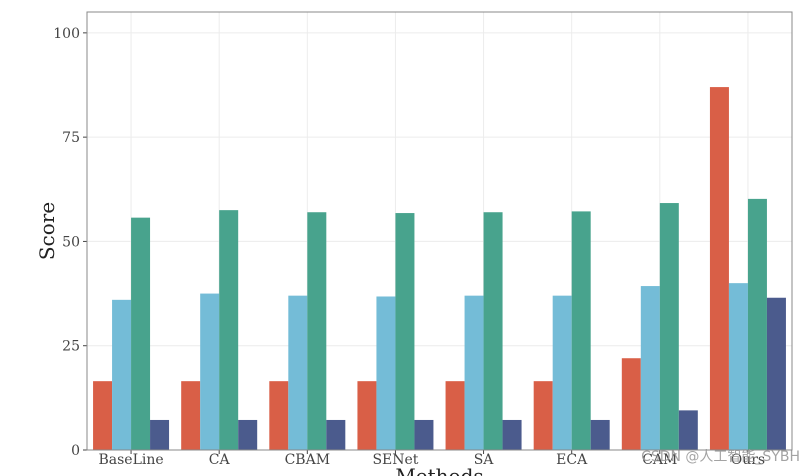 The height and width of the screenshot is (476, 812). Describe the element at coordinates (307, 460) in the screenshot. I see `x-tick-label: CBAM` at that location.